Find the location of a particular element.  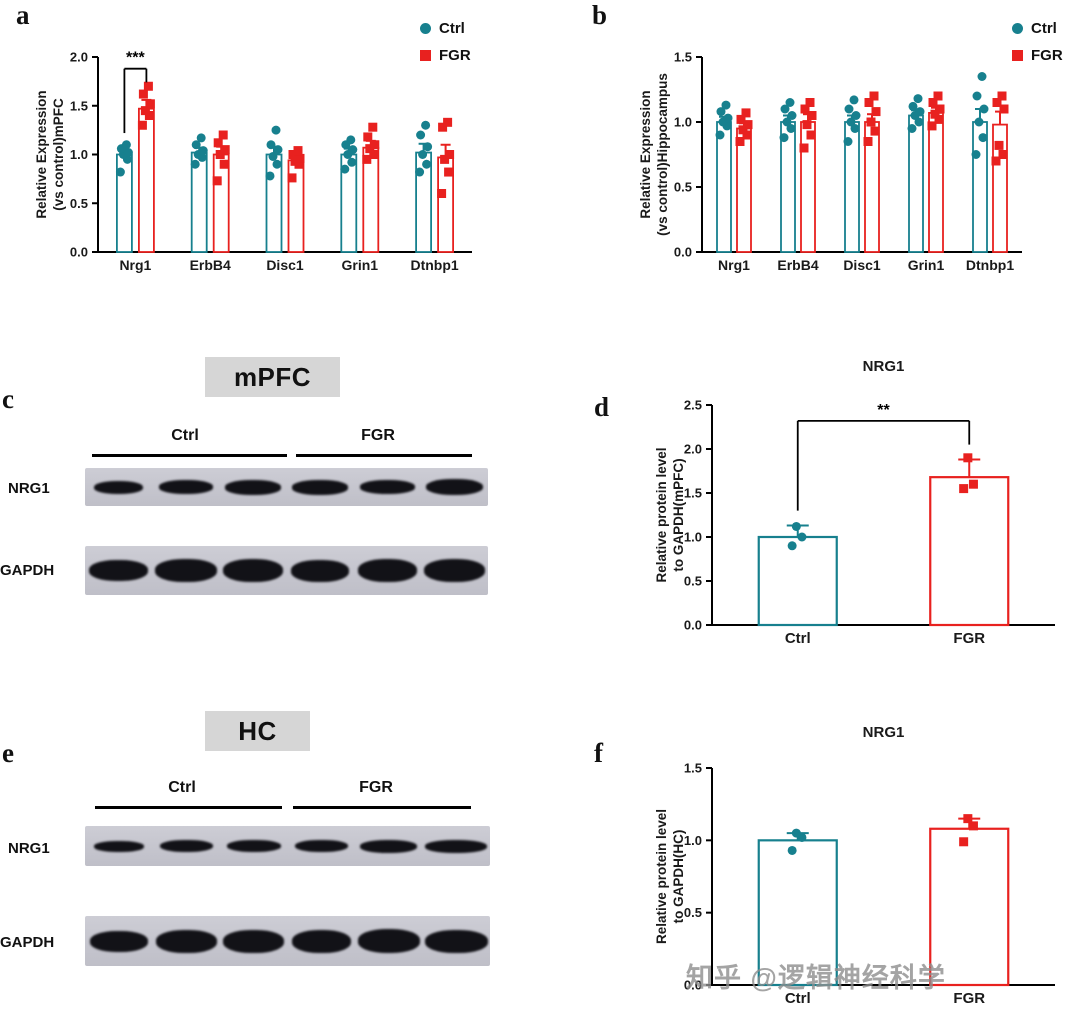

panel-label-c: c is located at coordinates (8, 399).